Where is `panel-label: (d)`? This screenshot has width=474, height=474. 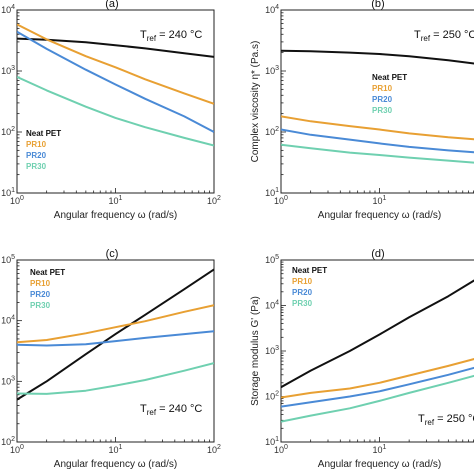 panel-label: (d) is located at coordinates (377, 254).